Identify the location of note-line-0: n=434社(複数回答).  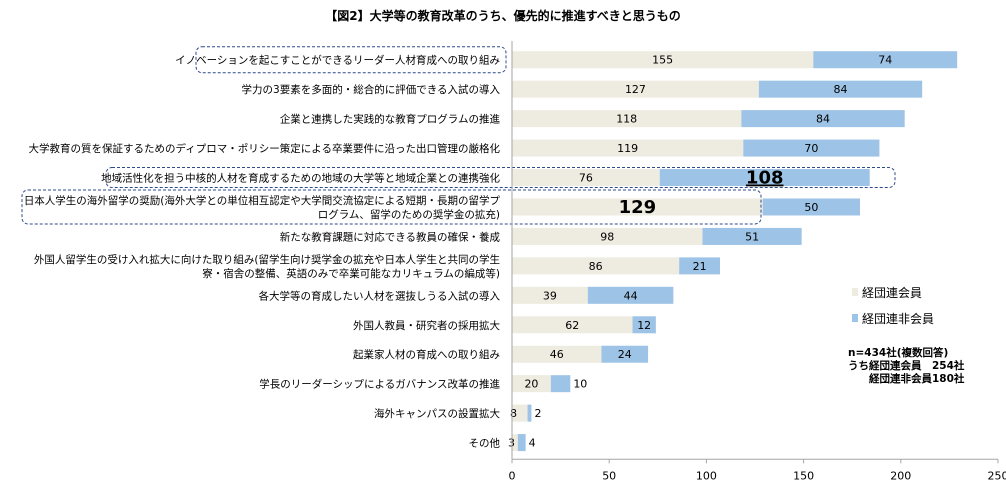
(898, 352).